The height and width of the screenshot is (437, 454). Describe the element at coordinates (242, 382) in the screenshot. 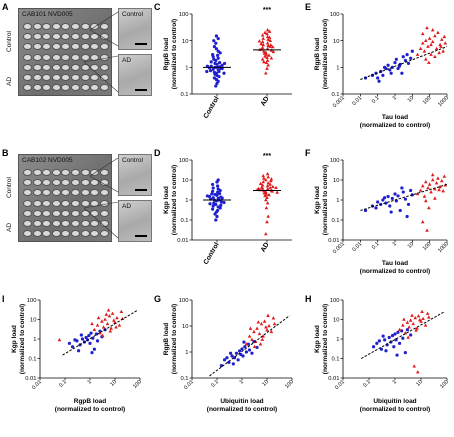

I see `x-tick-group: 1` at that location.